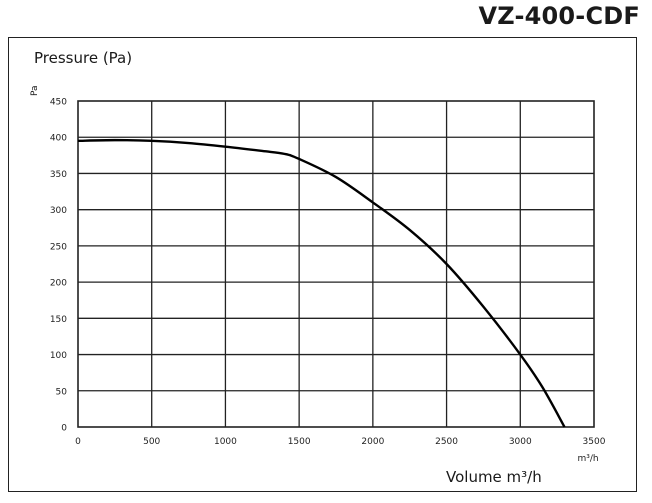 Image resolution: width=652 pixels, height=503 pixels. I want to click on y-tick-label: 450, so click(58, 103).